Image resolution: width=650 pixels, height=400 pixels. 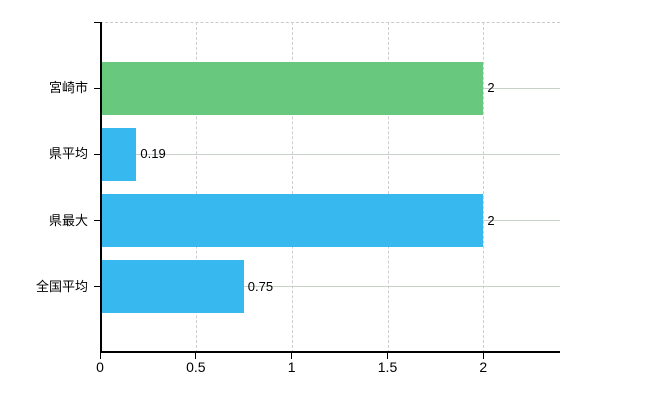 What do you see at coordinates (61, 286) in the screenshot?
I see `y-category-label: 全国平均` at bounding box center [61, 286].